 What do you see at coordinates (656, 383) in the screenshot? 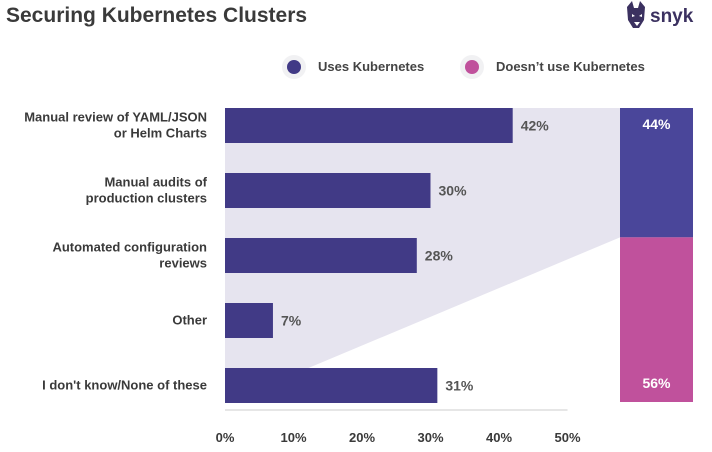
I see `stack-label-not-uses: 56%` at bounding box center [656, 383].